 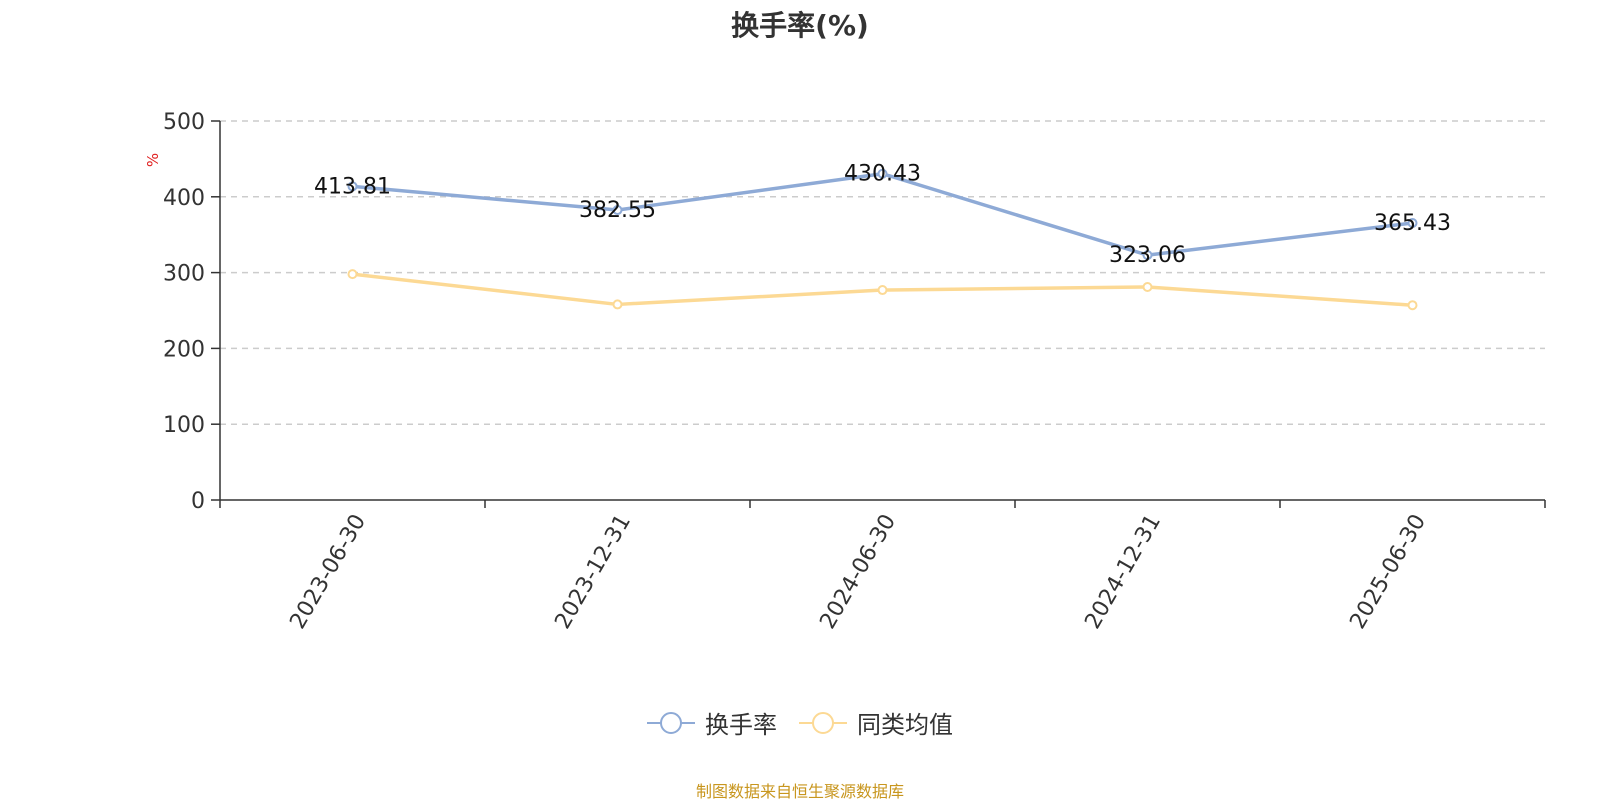 I want to click on data-label: 413.81, so click(x=352, y=186).